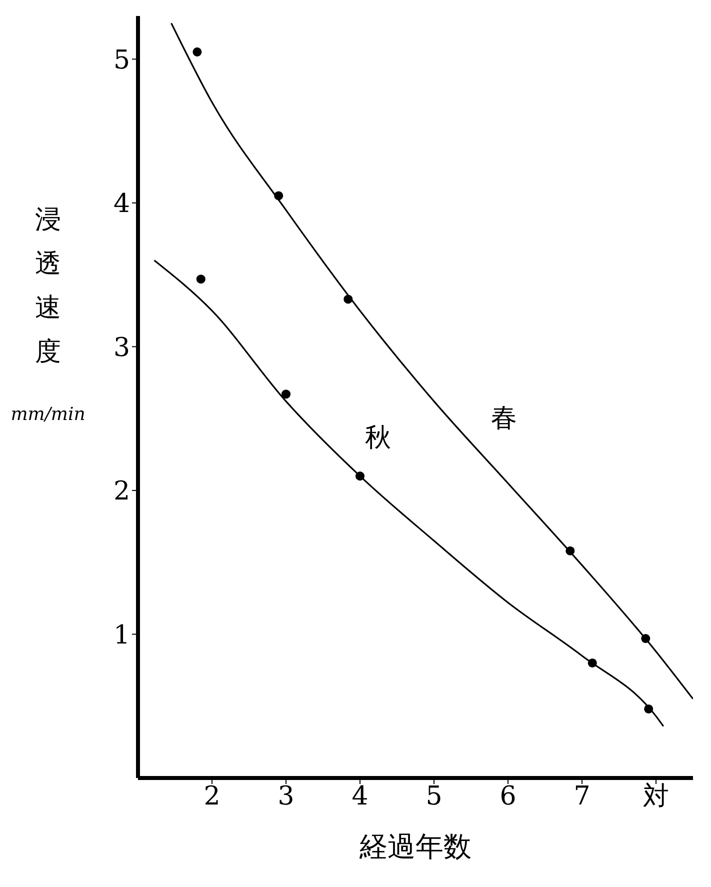 This screenshot has width=711, height=887. Describe the element at coordinates (508, 796) in the screenshot. I see `x-tick-label: 6` at that location.